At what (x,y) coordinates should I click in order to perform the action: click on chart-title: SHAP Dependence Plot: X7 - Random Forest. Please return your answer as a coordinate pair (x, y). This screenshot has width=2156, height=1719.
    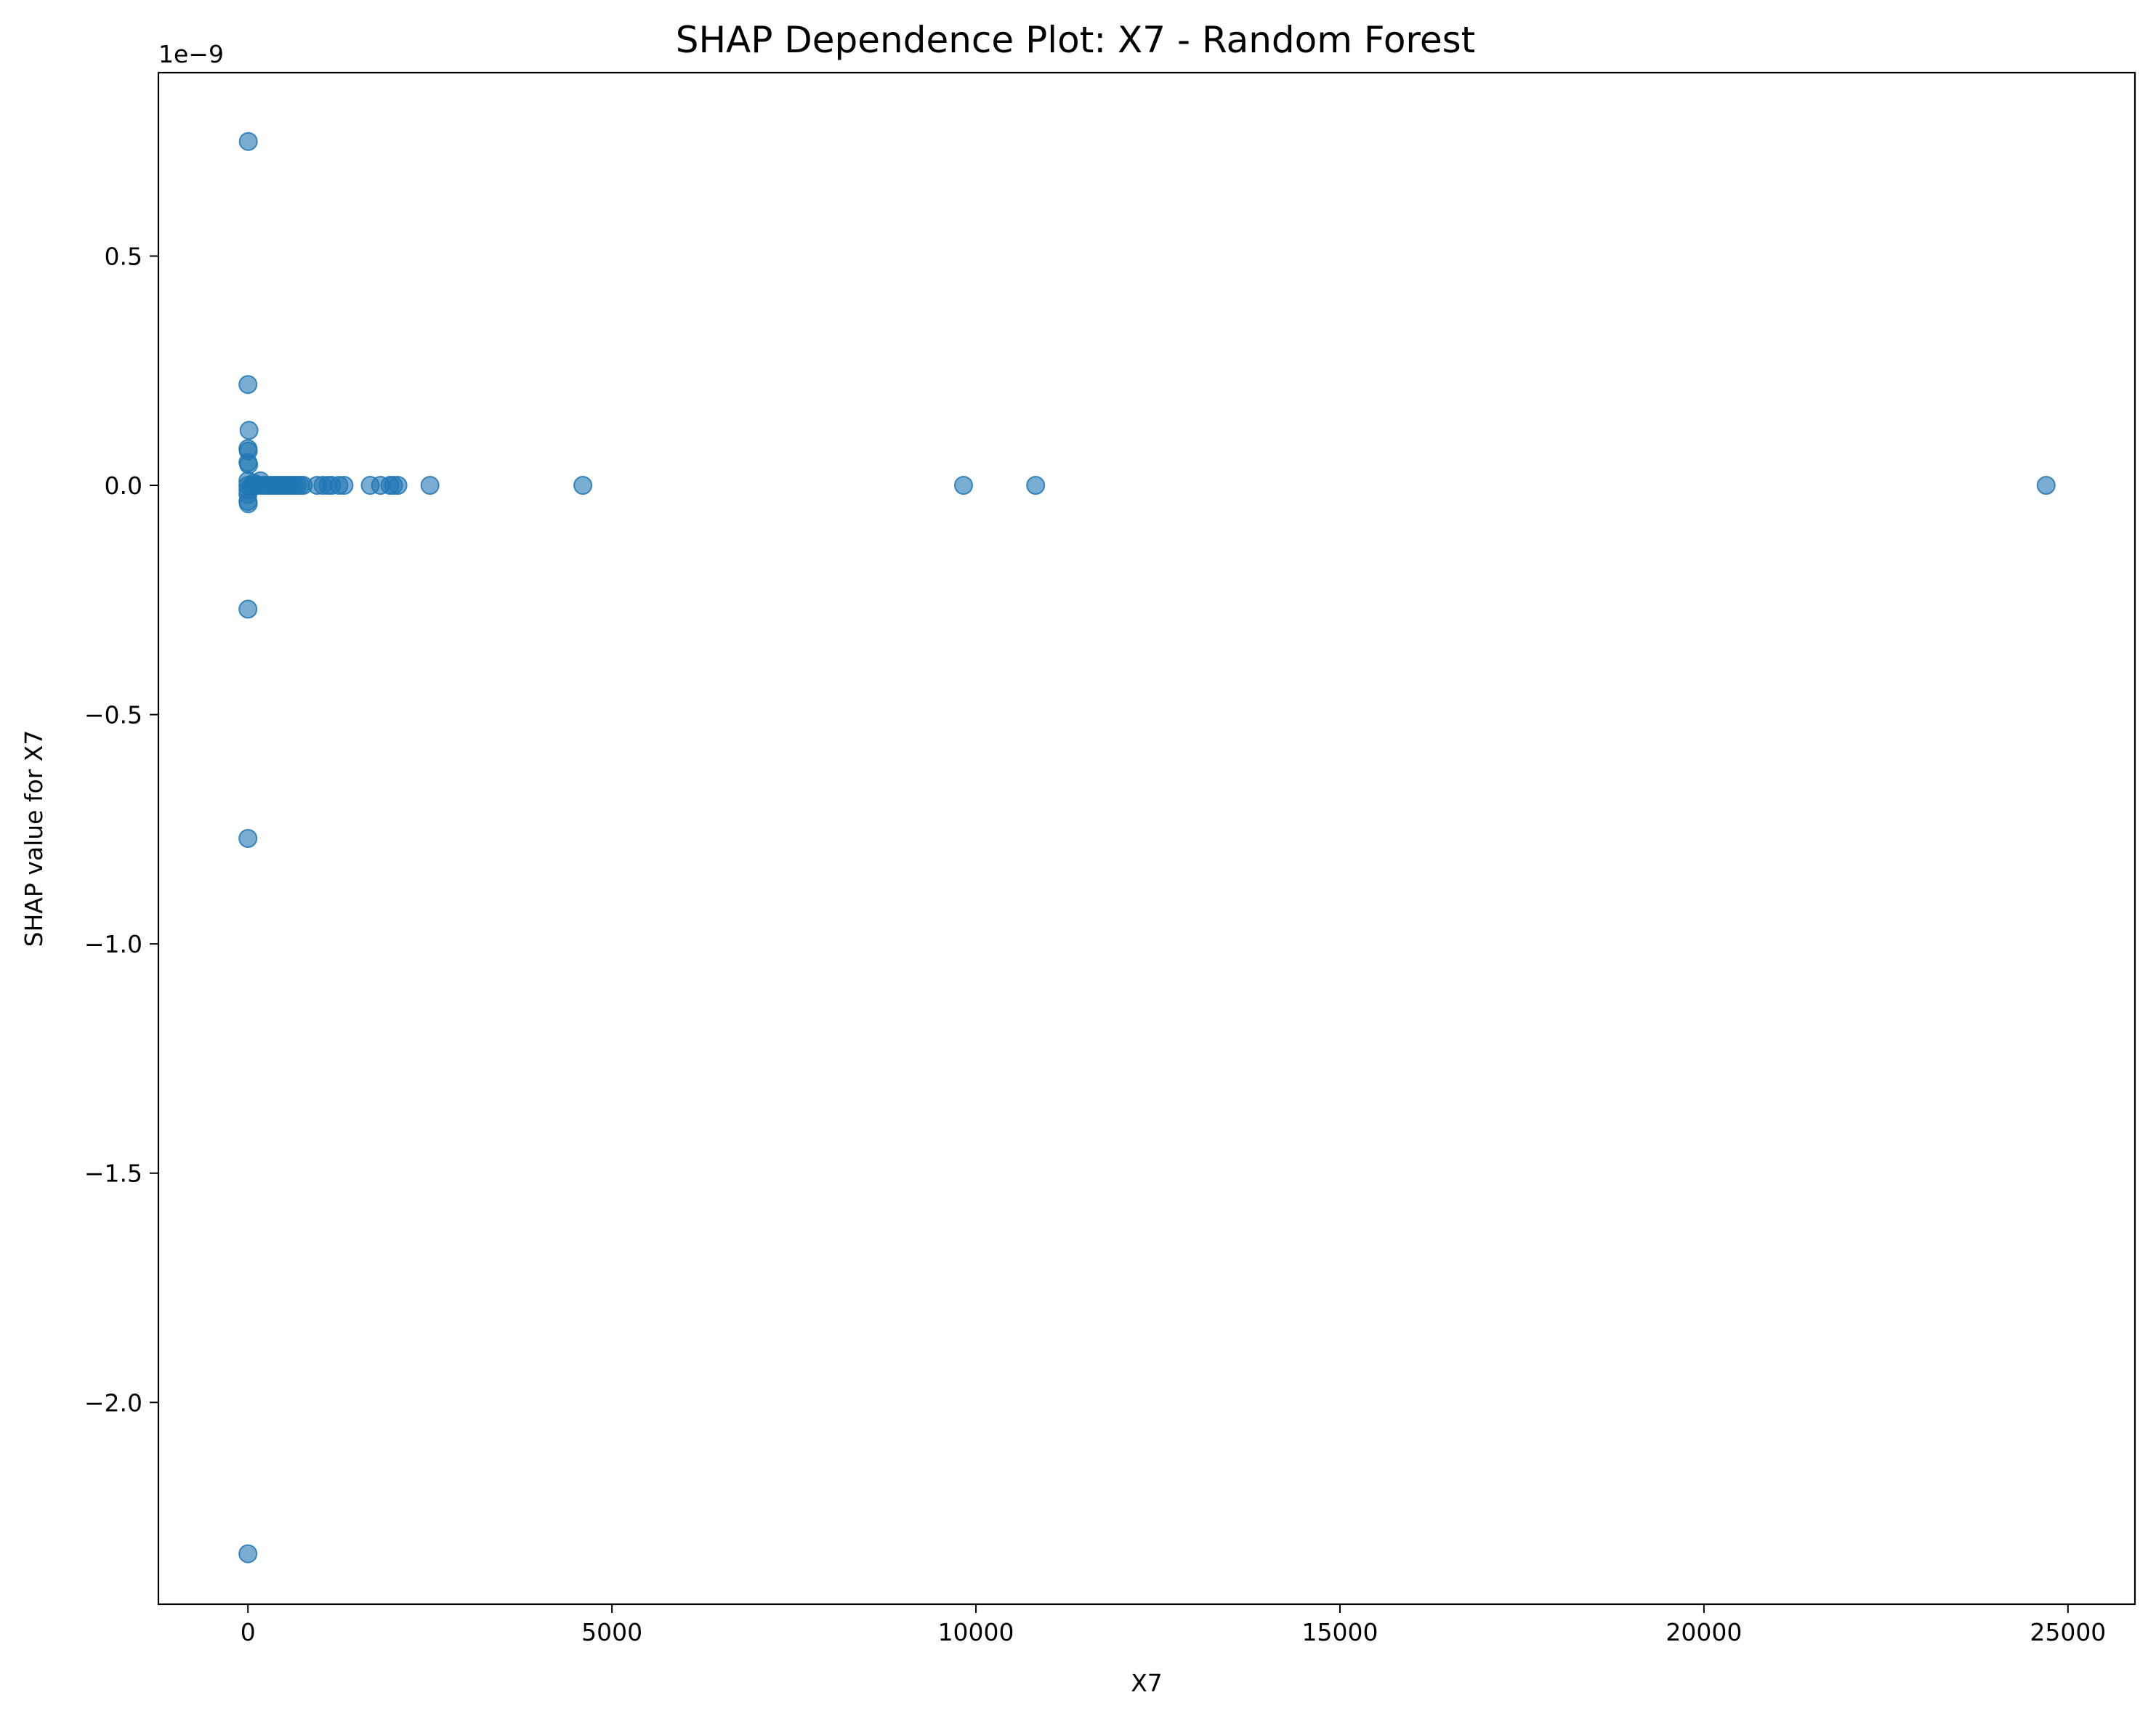
    Looking at the image, I should click on (1076, 40).